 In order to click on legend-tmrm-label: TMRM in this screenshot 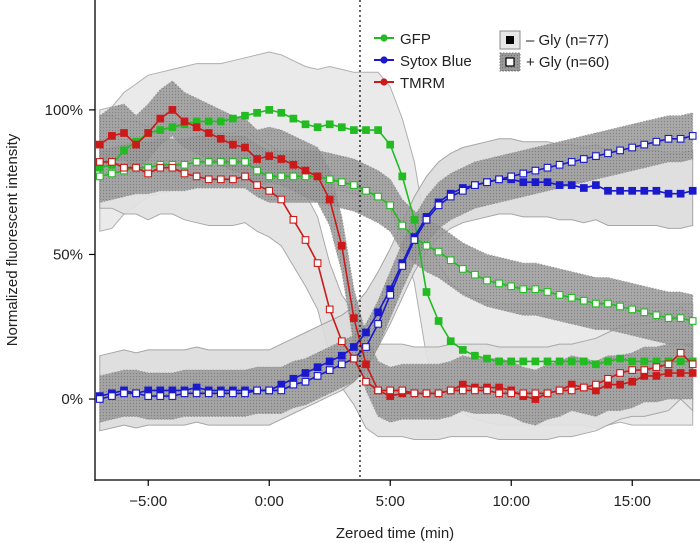, I will do `click(422, 83)`.